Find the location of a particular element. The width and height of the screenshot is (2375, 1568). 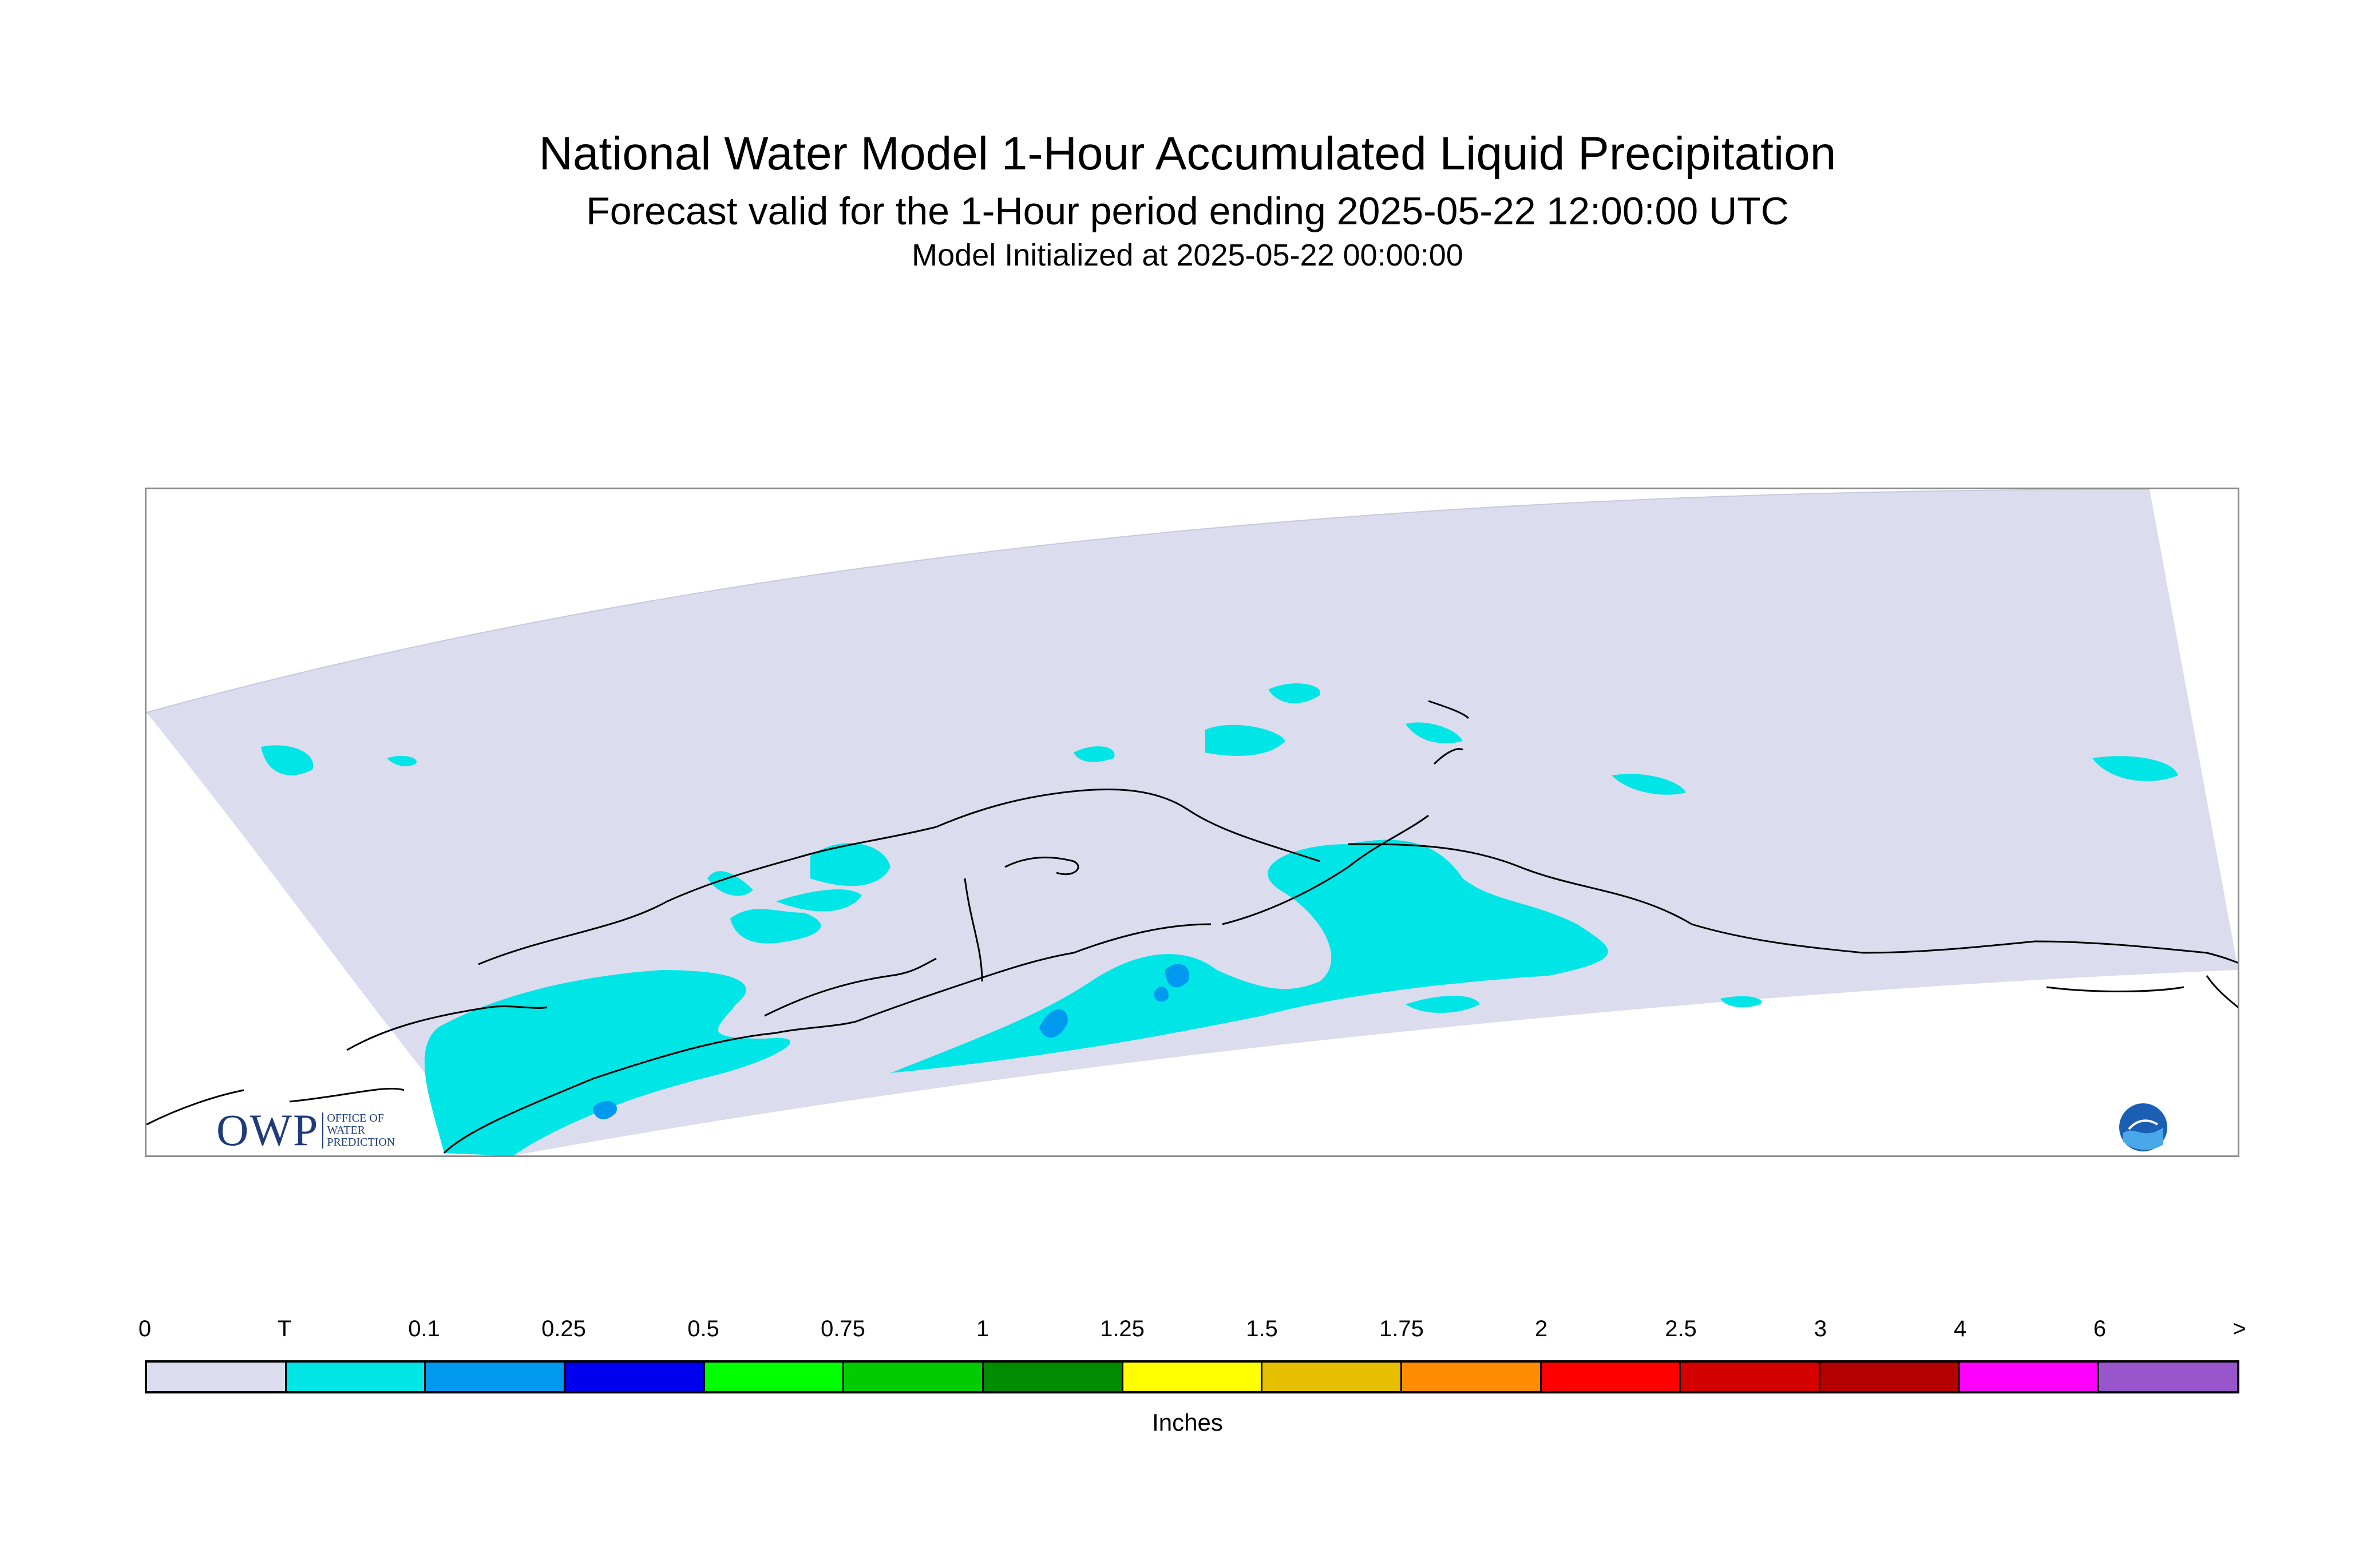

legend-tick-label: 0.25 is located at coordinates (564, 1328).